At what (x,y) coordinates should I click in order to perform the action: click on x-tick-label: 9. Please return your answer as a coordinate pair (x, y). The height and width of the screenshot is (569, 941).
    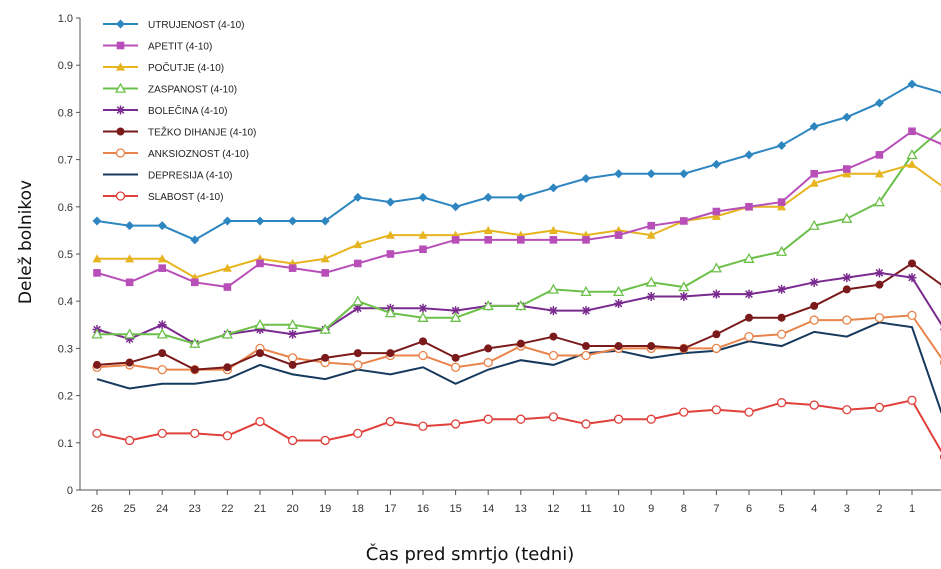
    Looking at the image, I should click on (651, 509).